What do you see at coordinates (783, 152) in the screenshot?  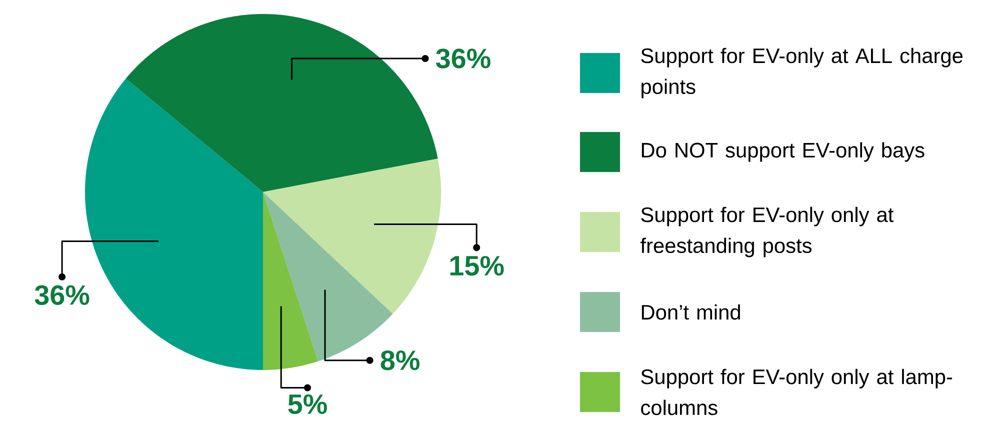 I see `legend-label: Do NOT support EV-only bays` at bounding box center [783, 152].